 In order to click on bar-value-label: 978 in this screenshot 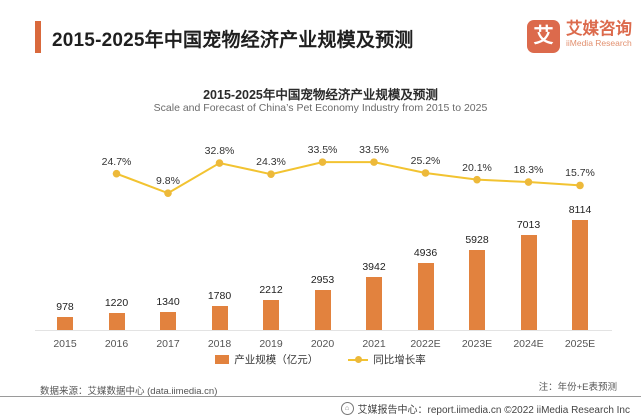, I will do `click(65, 306)`.